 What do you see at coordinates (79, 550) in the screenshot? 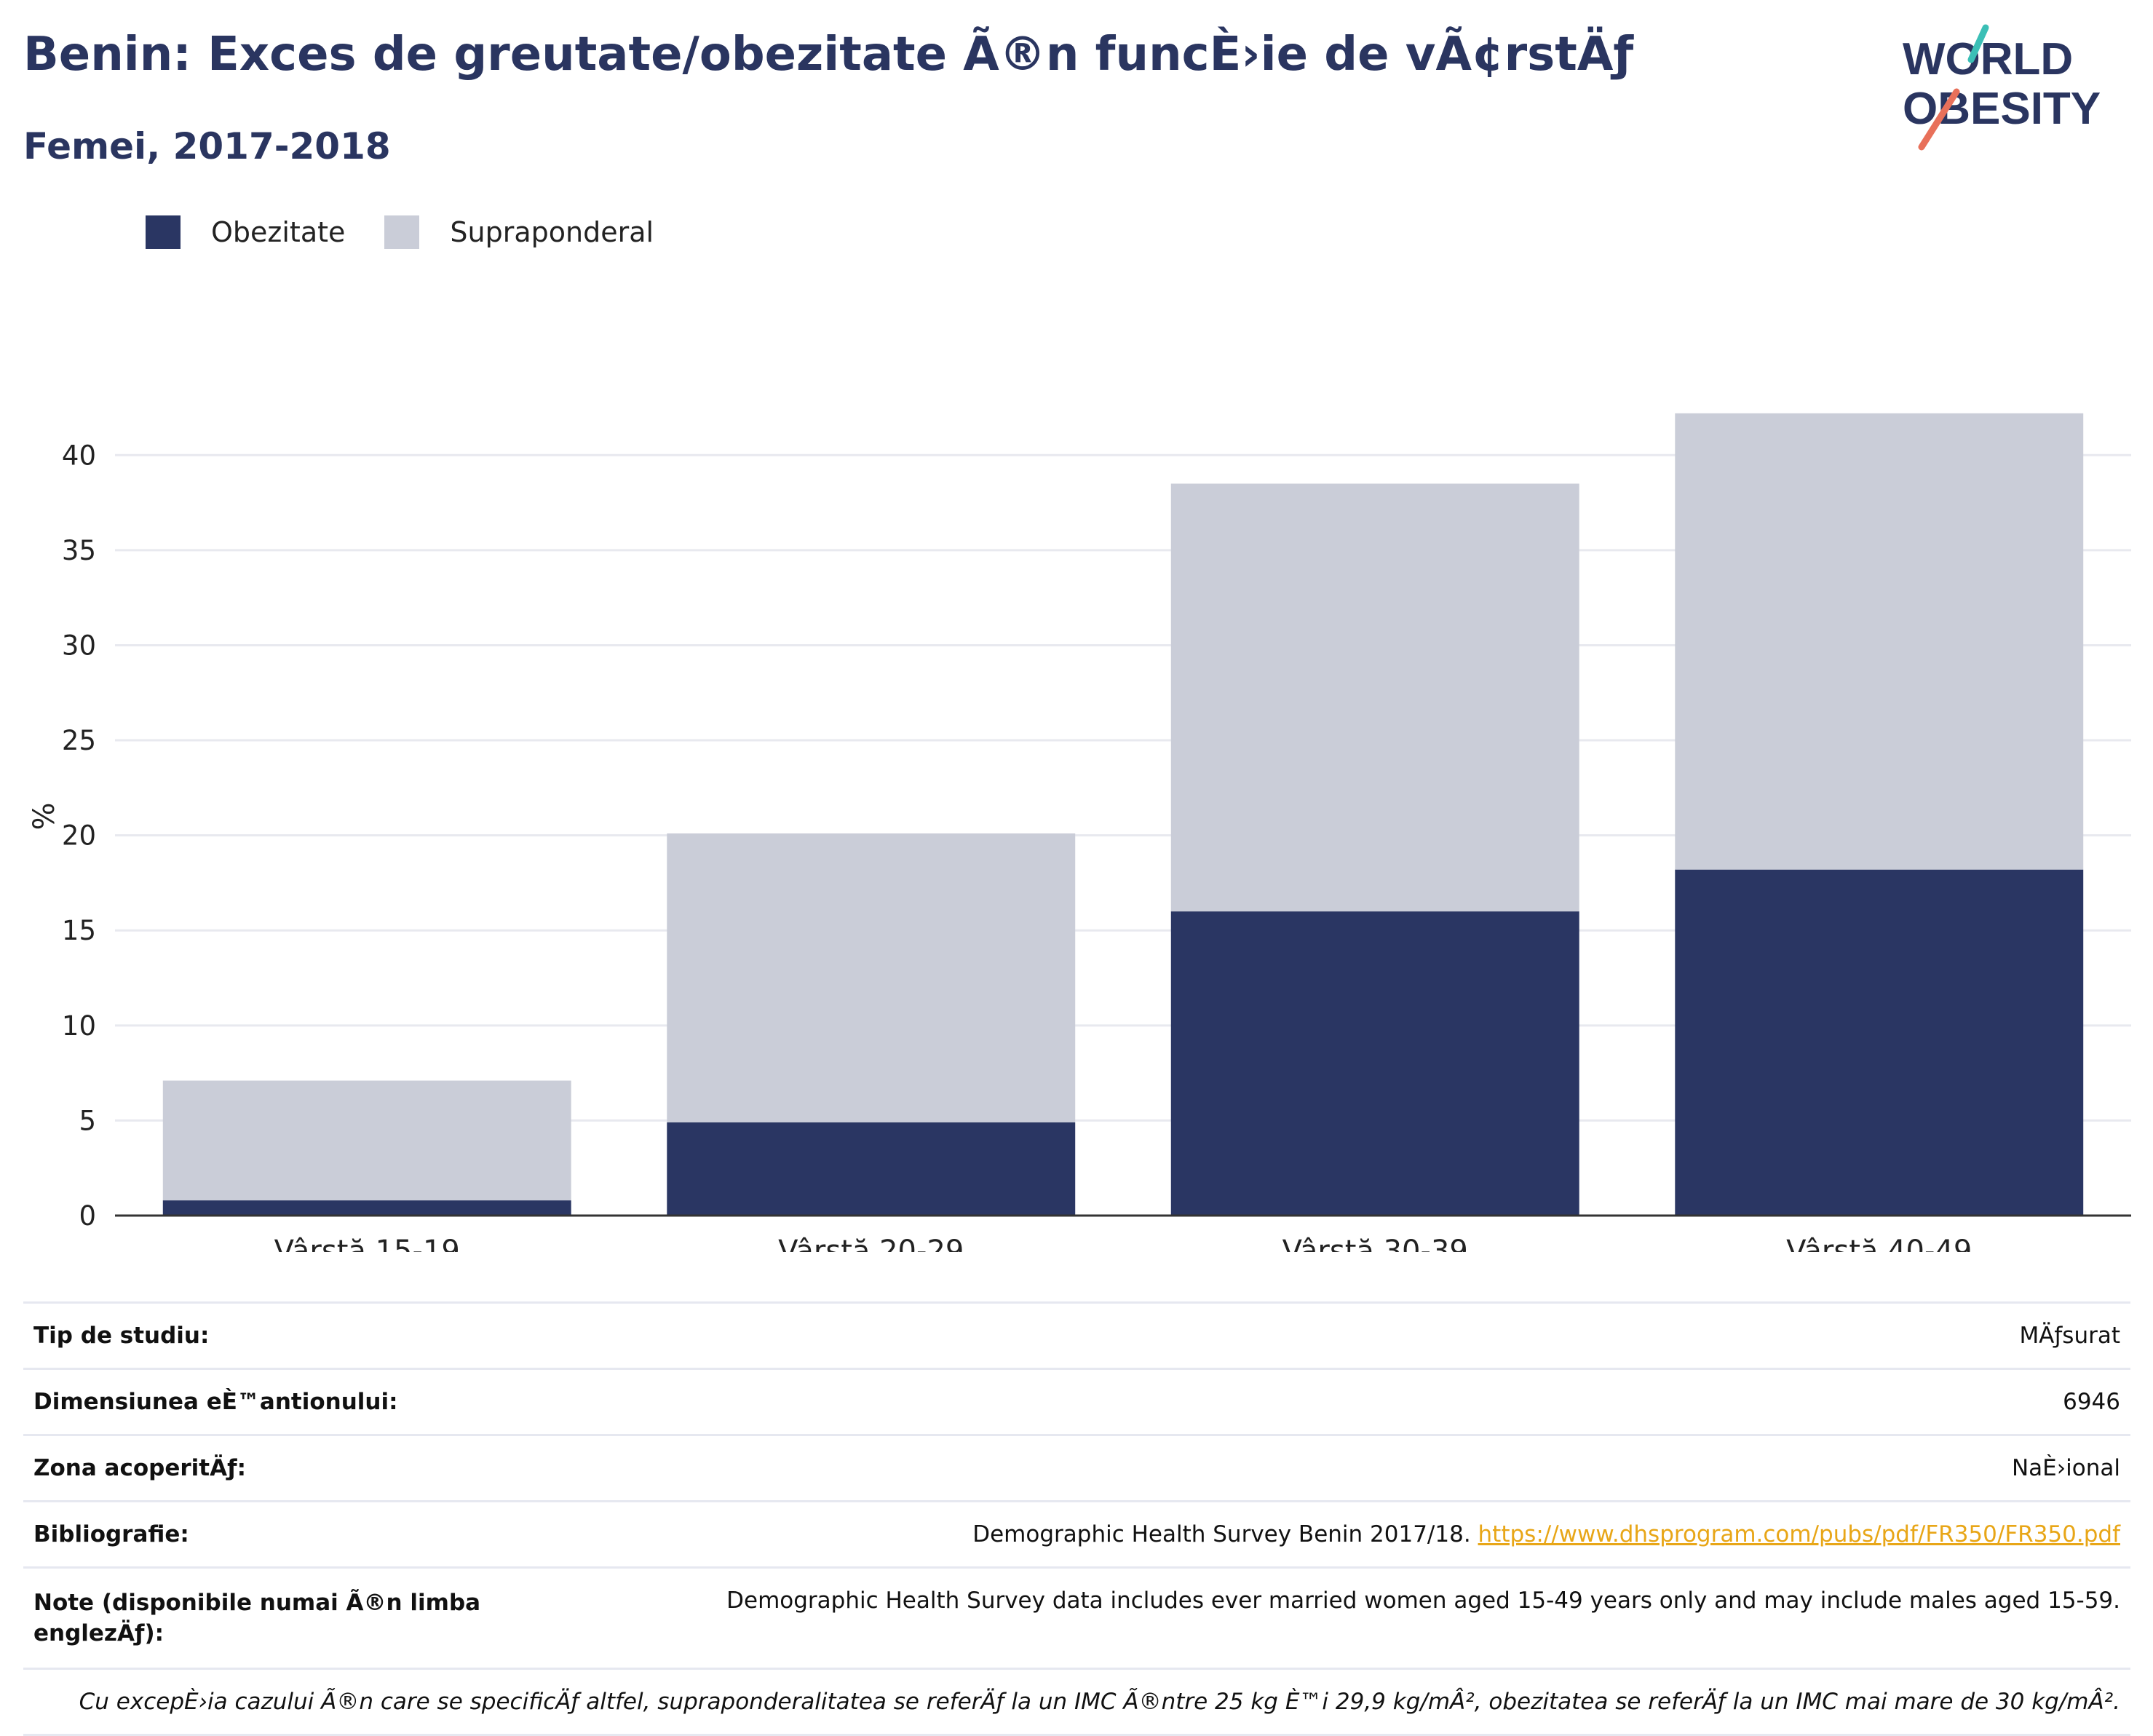
I see `y-tick-label: 35` at bounding box center [79, 550].